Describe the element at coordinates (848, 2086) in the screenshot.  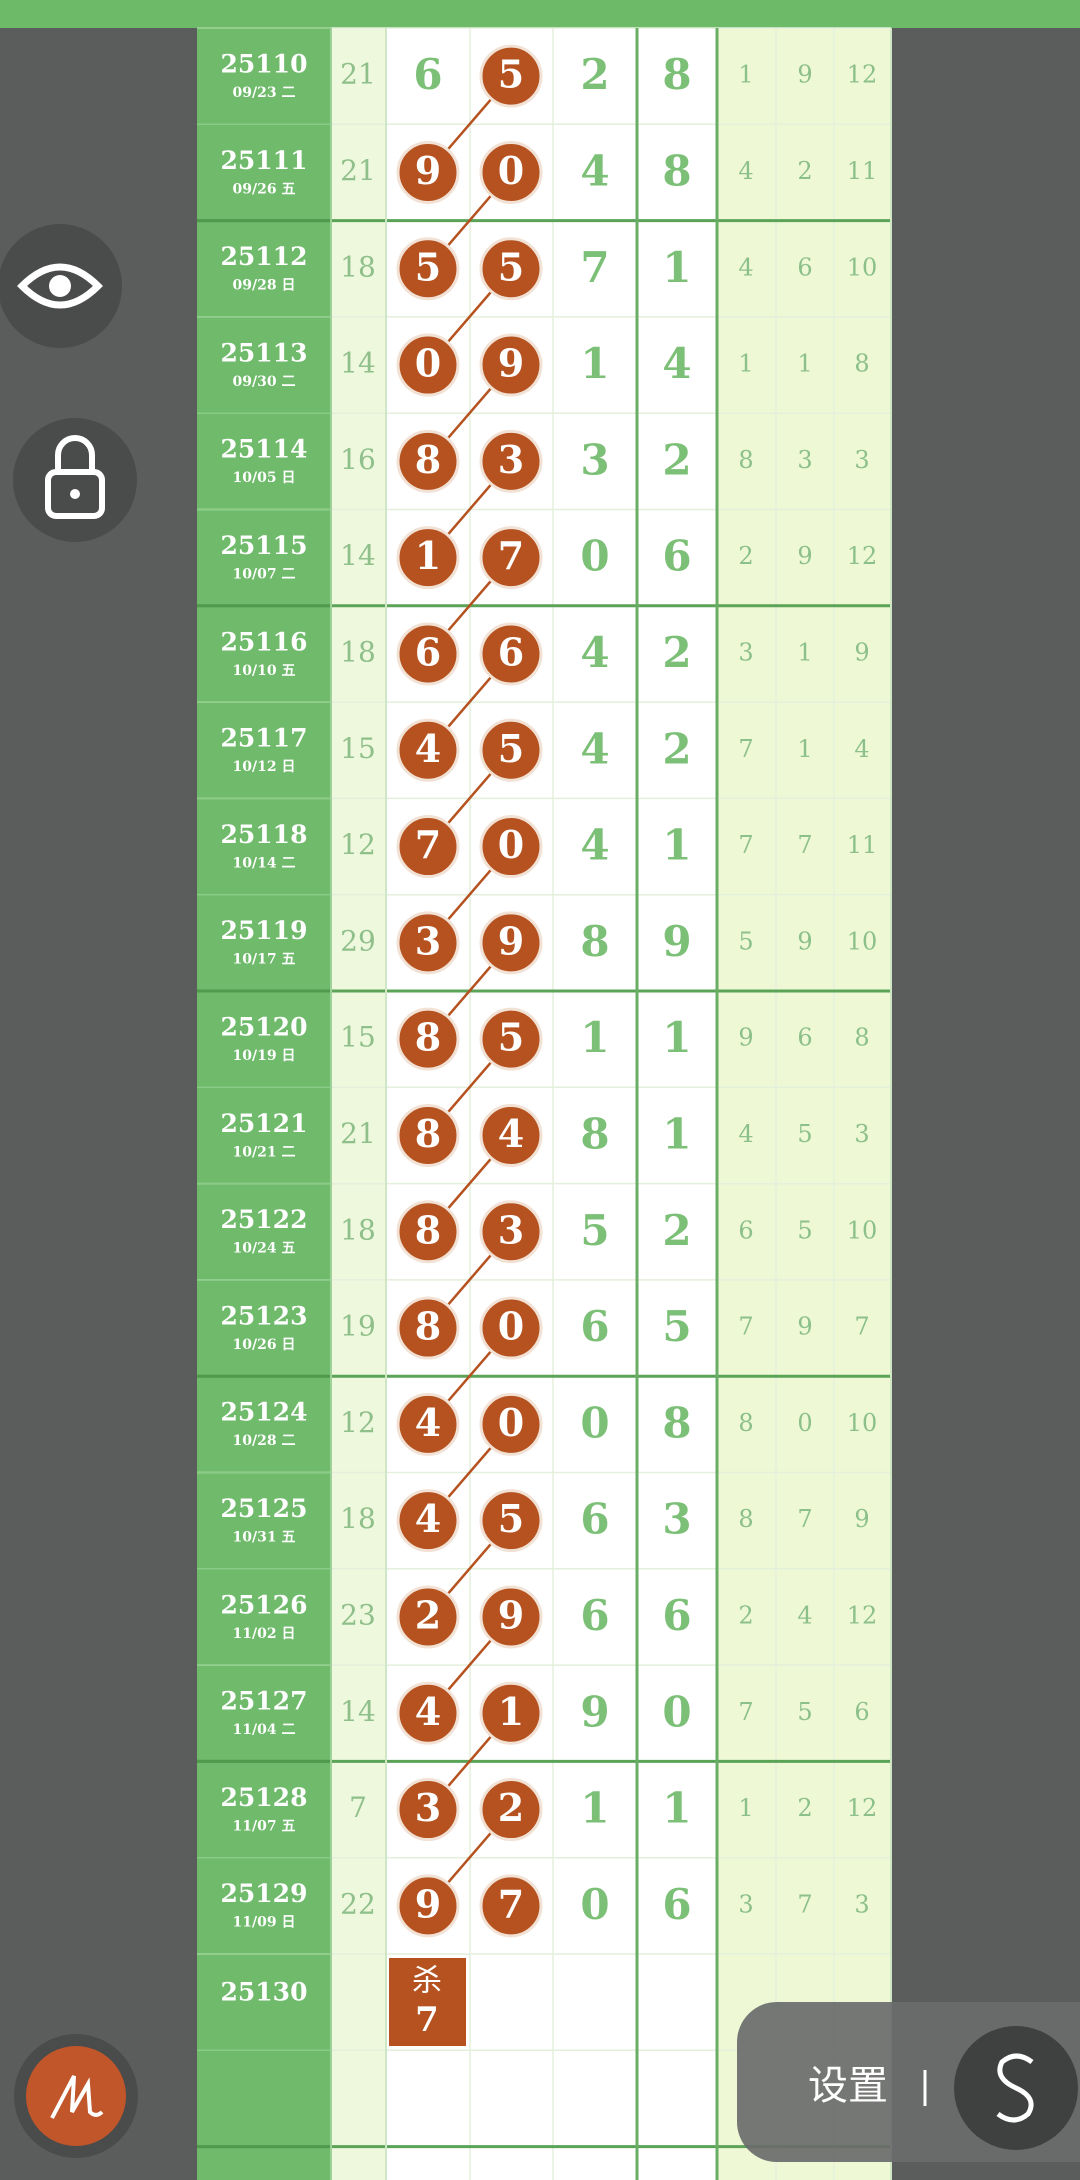
I see `settings-label: 设置` at that location.